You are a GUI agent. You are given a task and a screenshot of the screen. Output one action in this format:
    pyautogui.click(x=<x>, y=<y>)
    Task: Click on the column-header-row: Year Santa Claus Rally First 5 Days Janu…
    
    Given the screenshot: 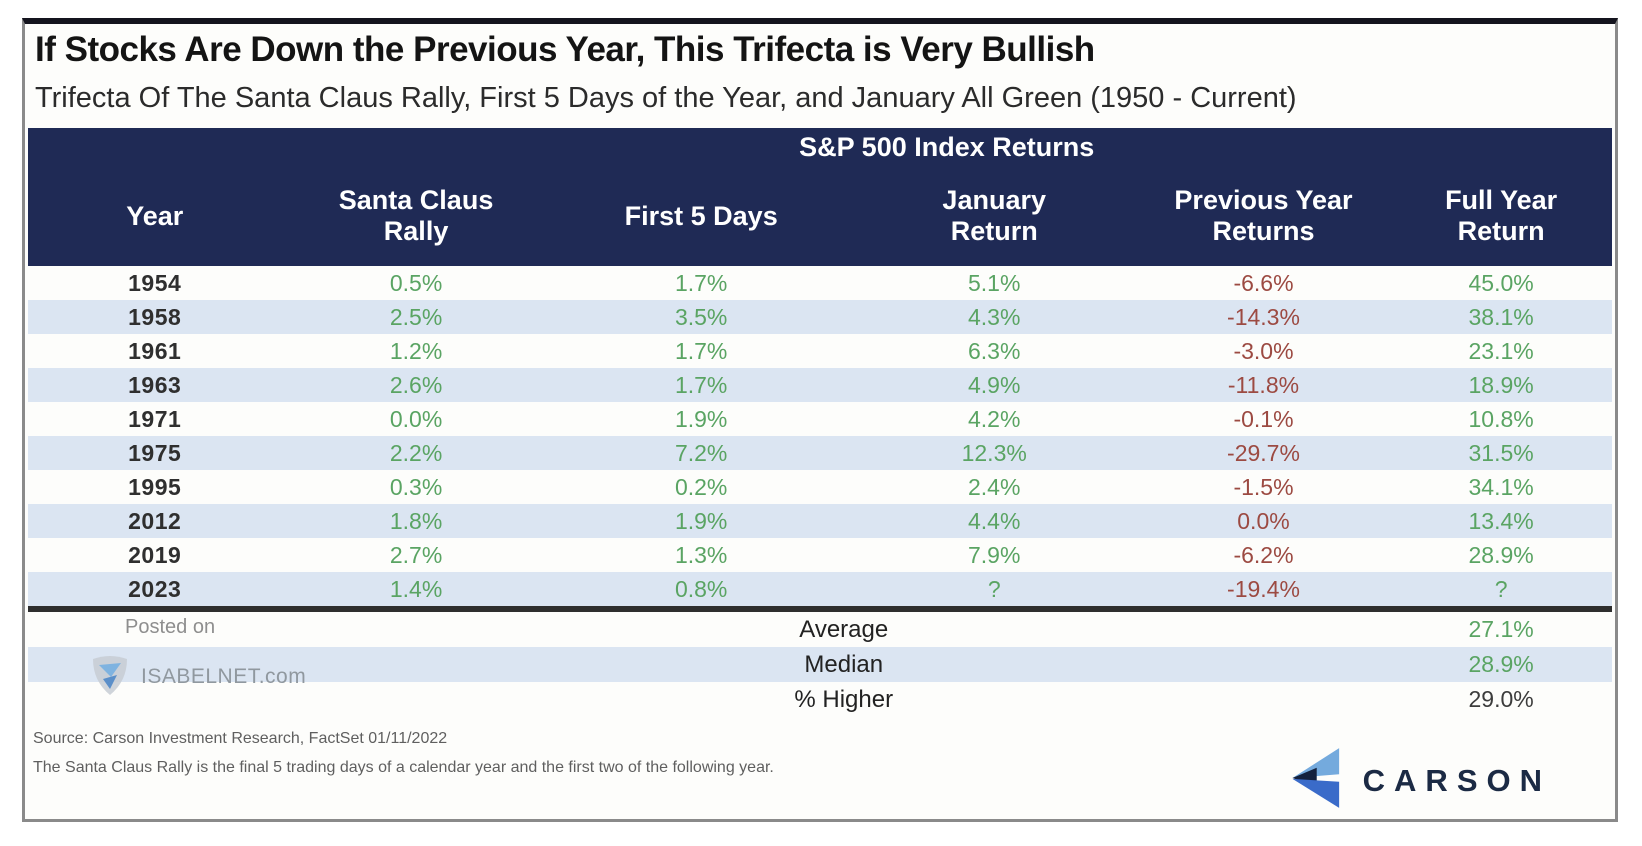 What is the action you would take?
    pyautogui.click(x=820, y=216)
    